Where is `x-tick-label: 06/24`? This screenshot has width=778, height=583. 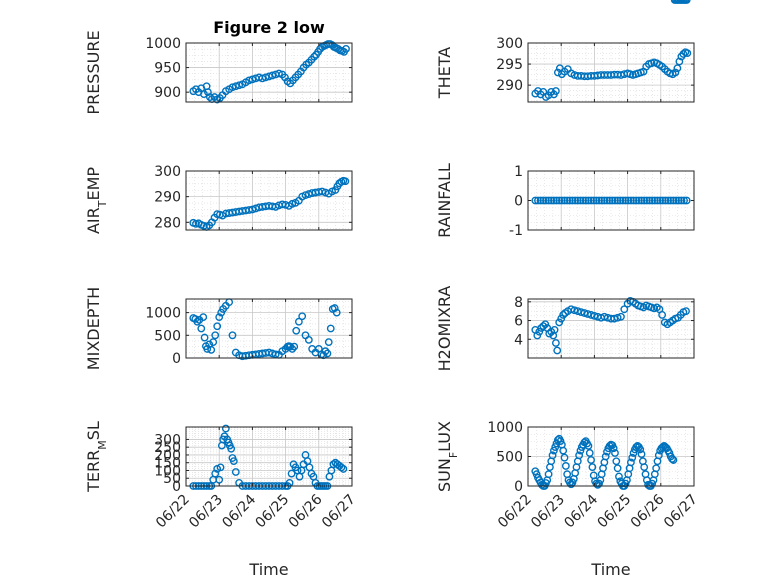 x-tick-label: 06/24 is located at coordinates (239, 511).